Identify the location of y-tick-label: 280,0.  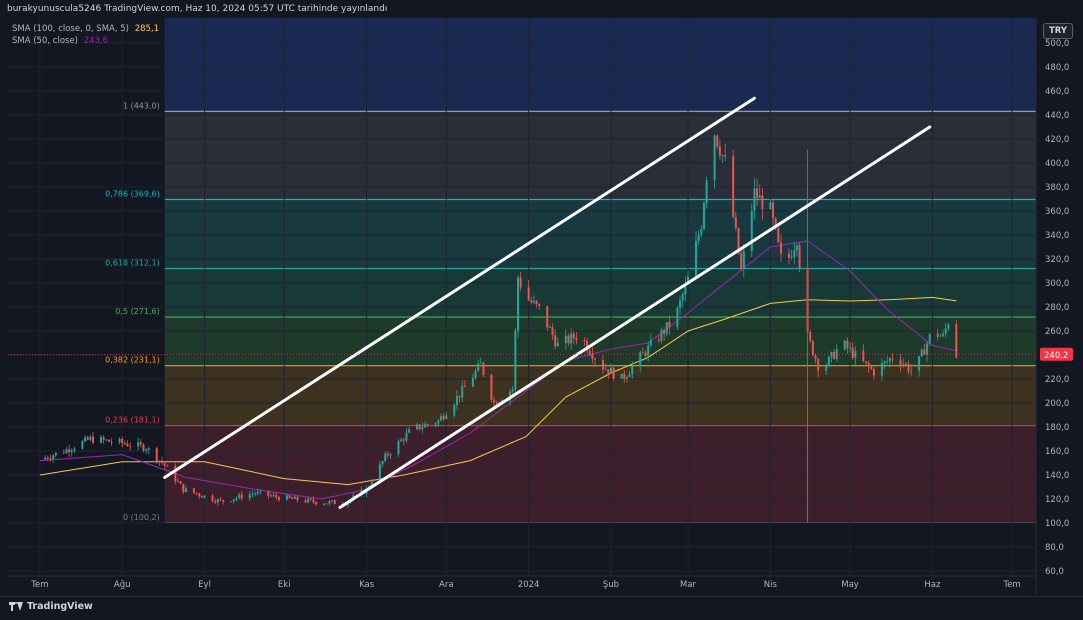
(1057, 308).